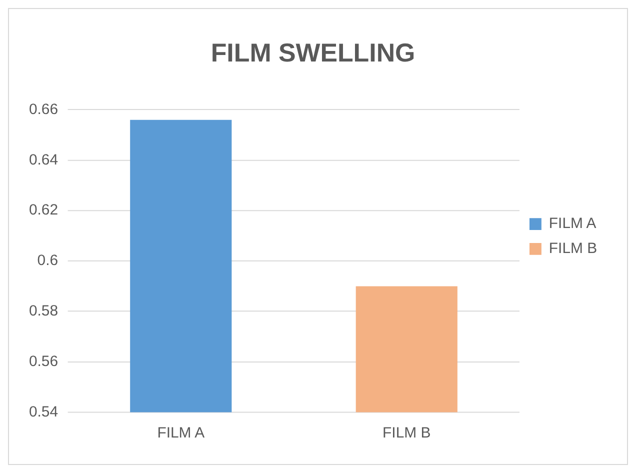  I want to click on y-tick-label: 0.54, so click(43, 411).